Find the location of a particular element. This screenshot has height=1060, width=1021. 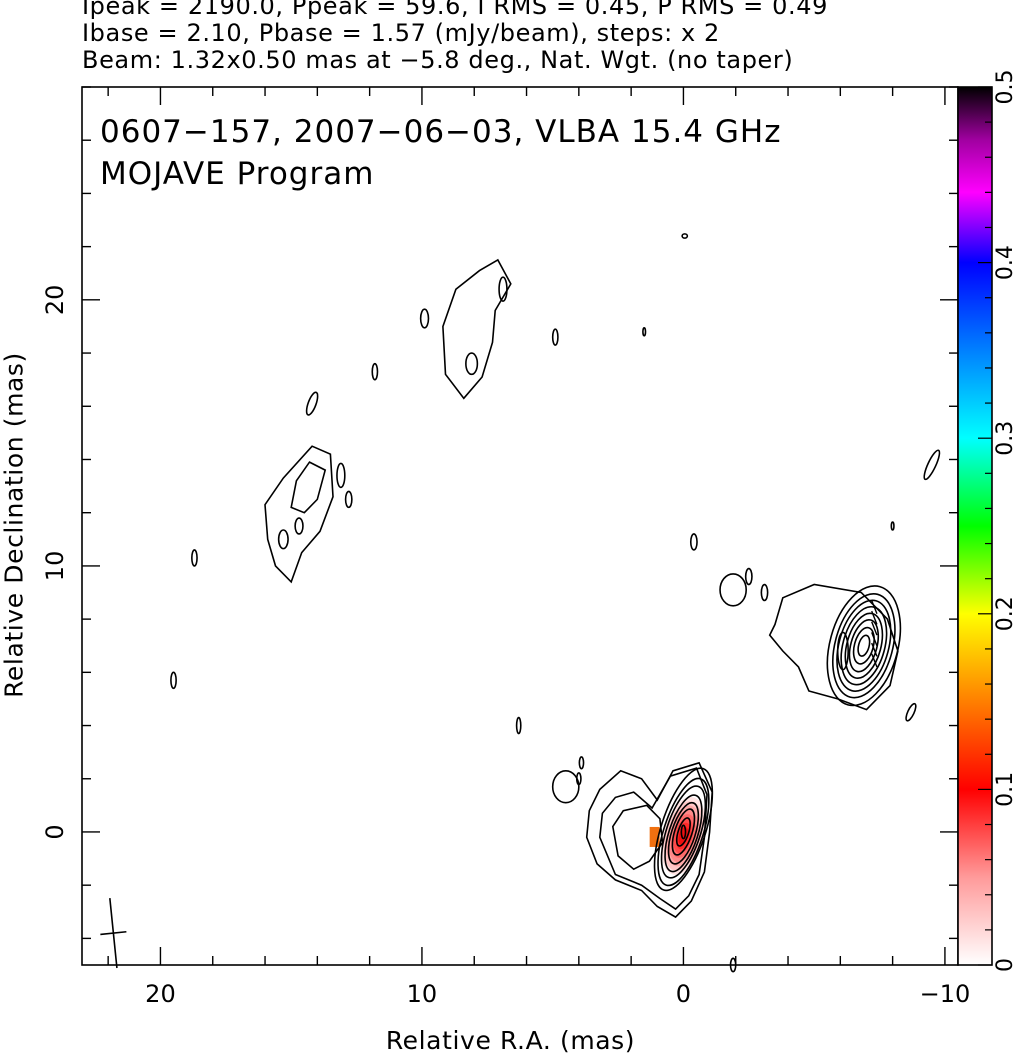

polarization-patch is located at coordinates (654, 836).